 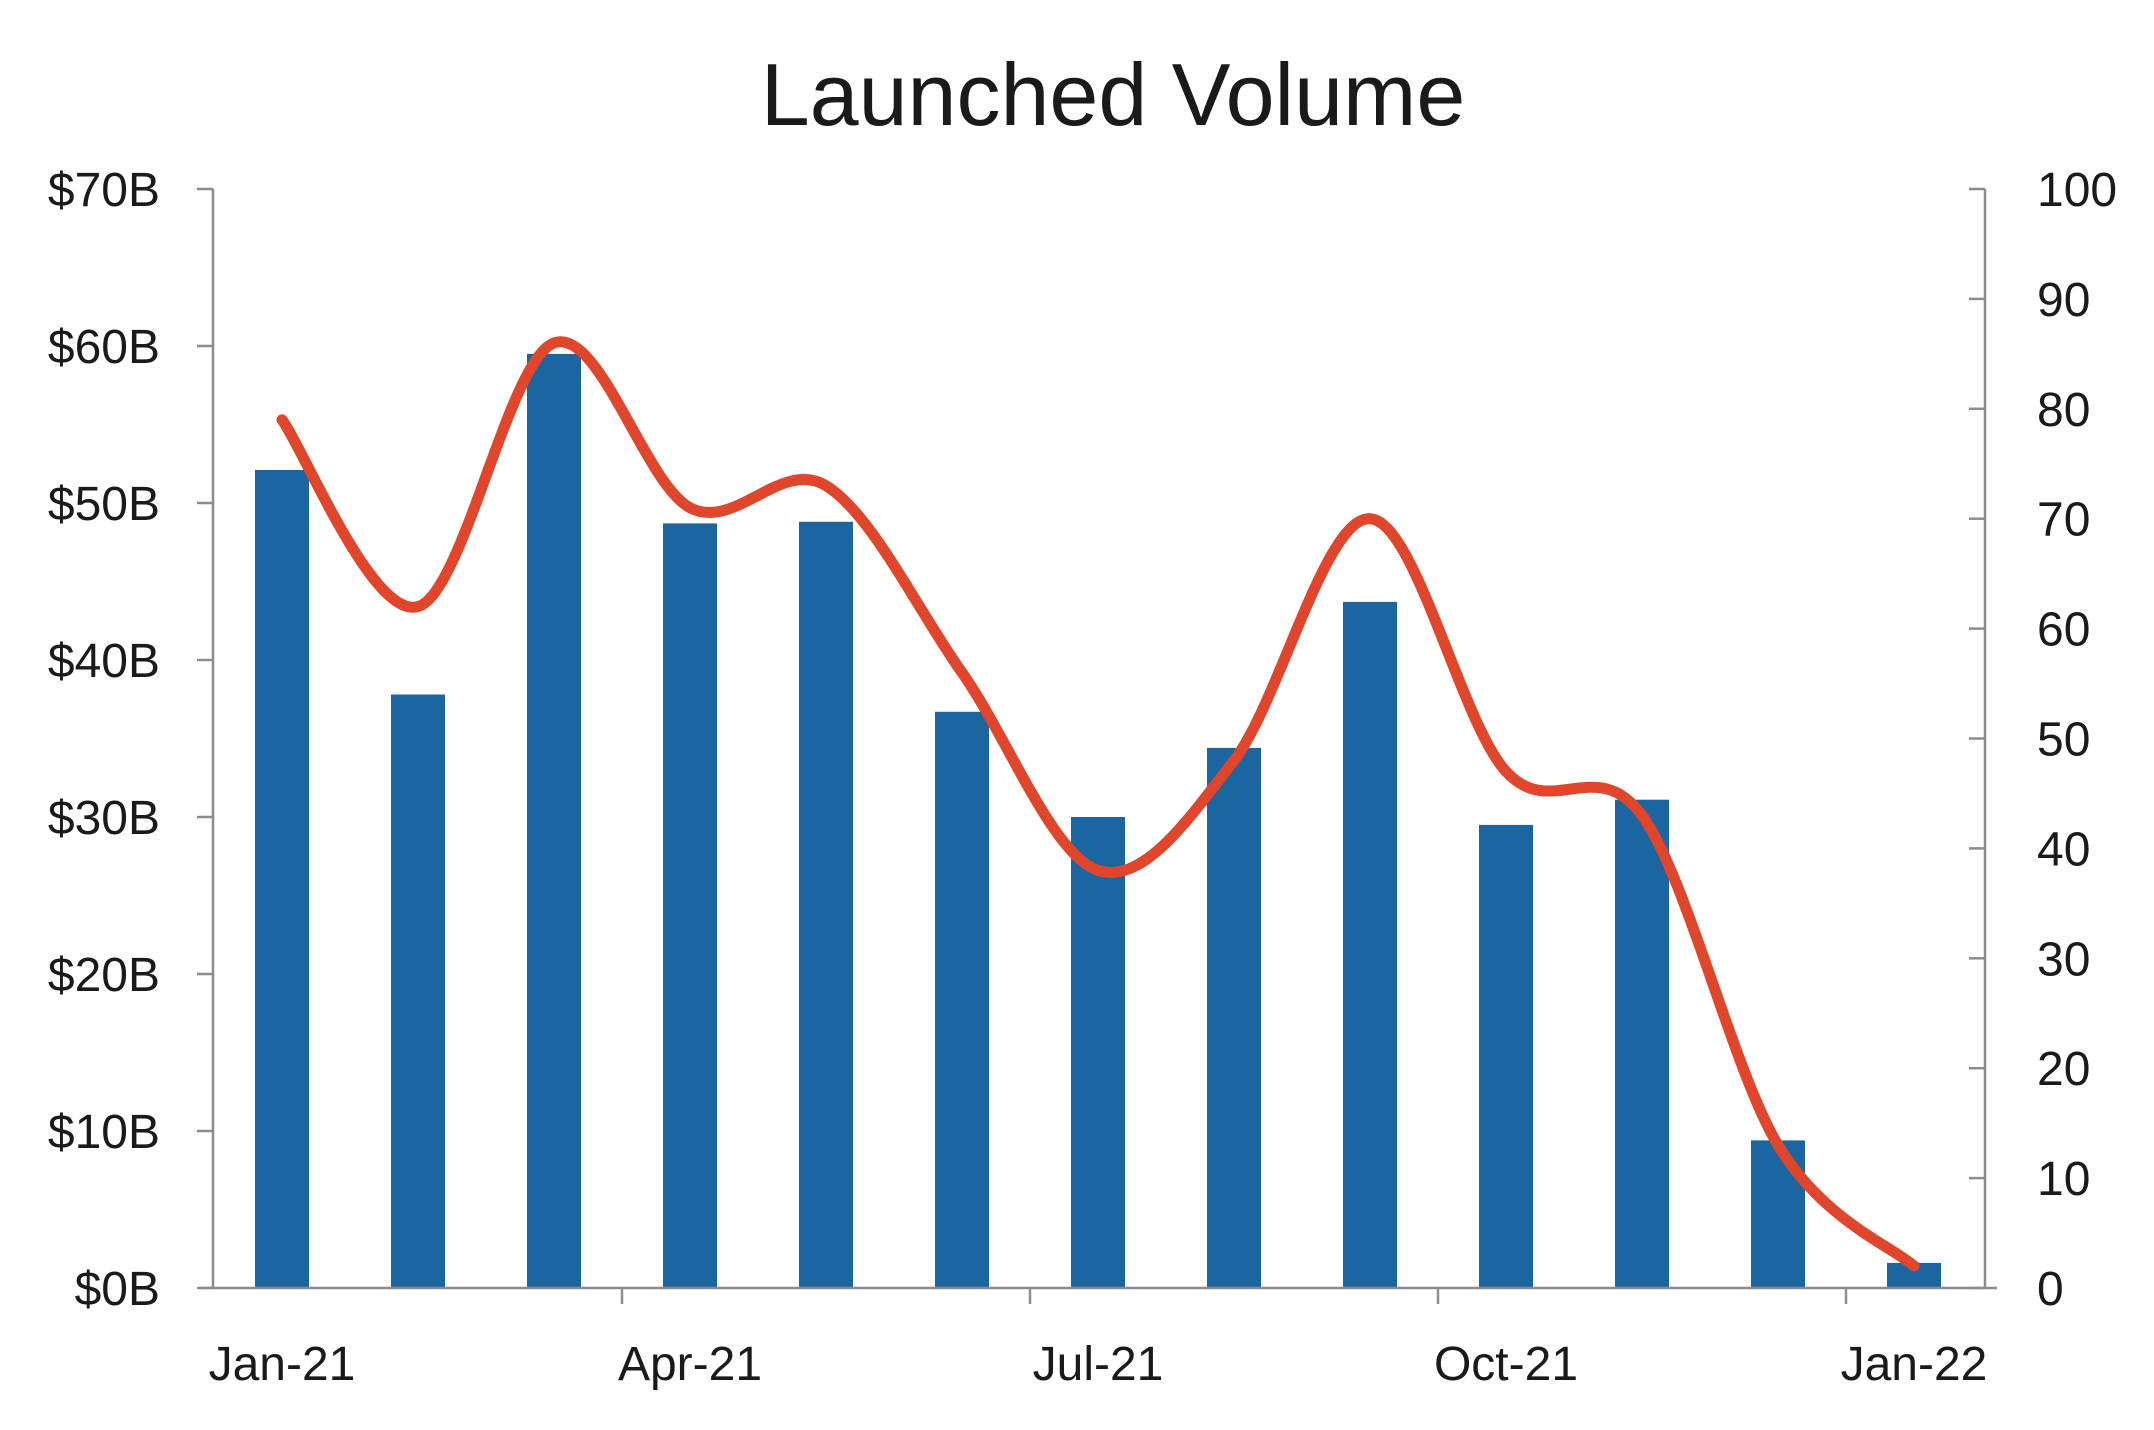 What do you see at coordinates (2063, 520) in the screenshot?
I see `y-right-tick-label: 70` at bounding box center [2063, 520].